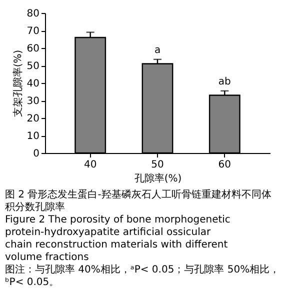 This screenshot has height=300, width=304. What do you see at coordinates (33, 119) in the screenshot?
I see `y-tick-label: 20` at bounding box center [33, 119].